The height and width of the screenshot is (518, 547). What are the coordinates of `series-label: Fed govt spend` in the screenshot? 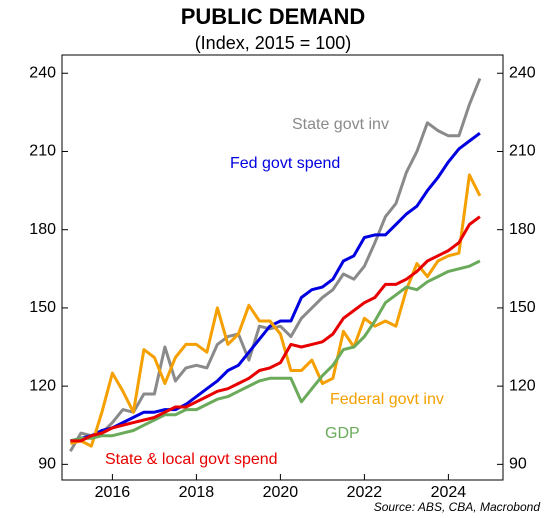 It's located at (285, 163).